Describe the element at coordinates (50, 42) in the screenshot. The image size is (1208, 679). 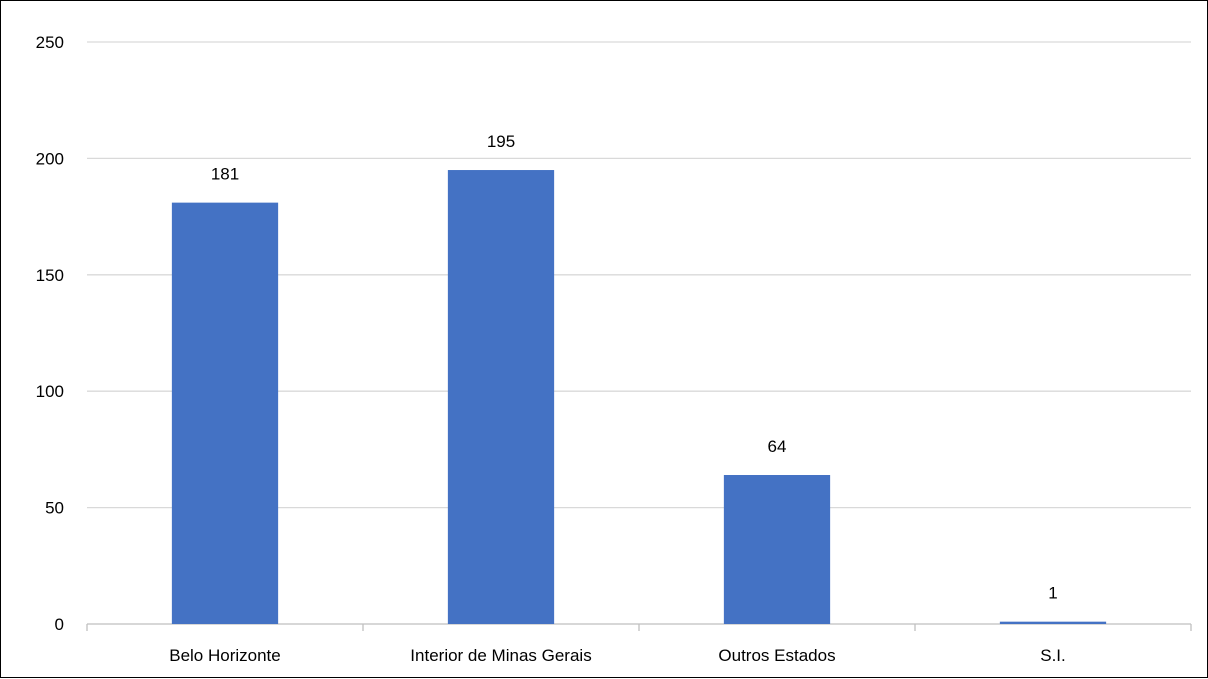
I see `y-tick-label: 250` at that location.